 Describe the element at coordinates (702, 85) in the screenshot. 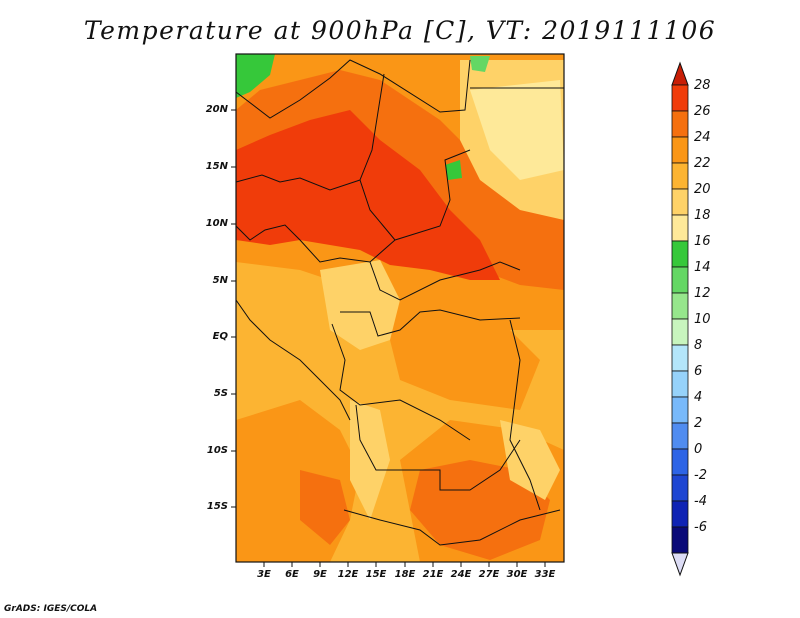

I see `colorbar-label-28: 28` at that location.